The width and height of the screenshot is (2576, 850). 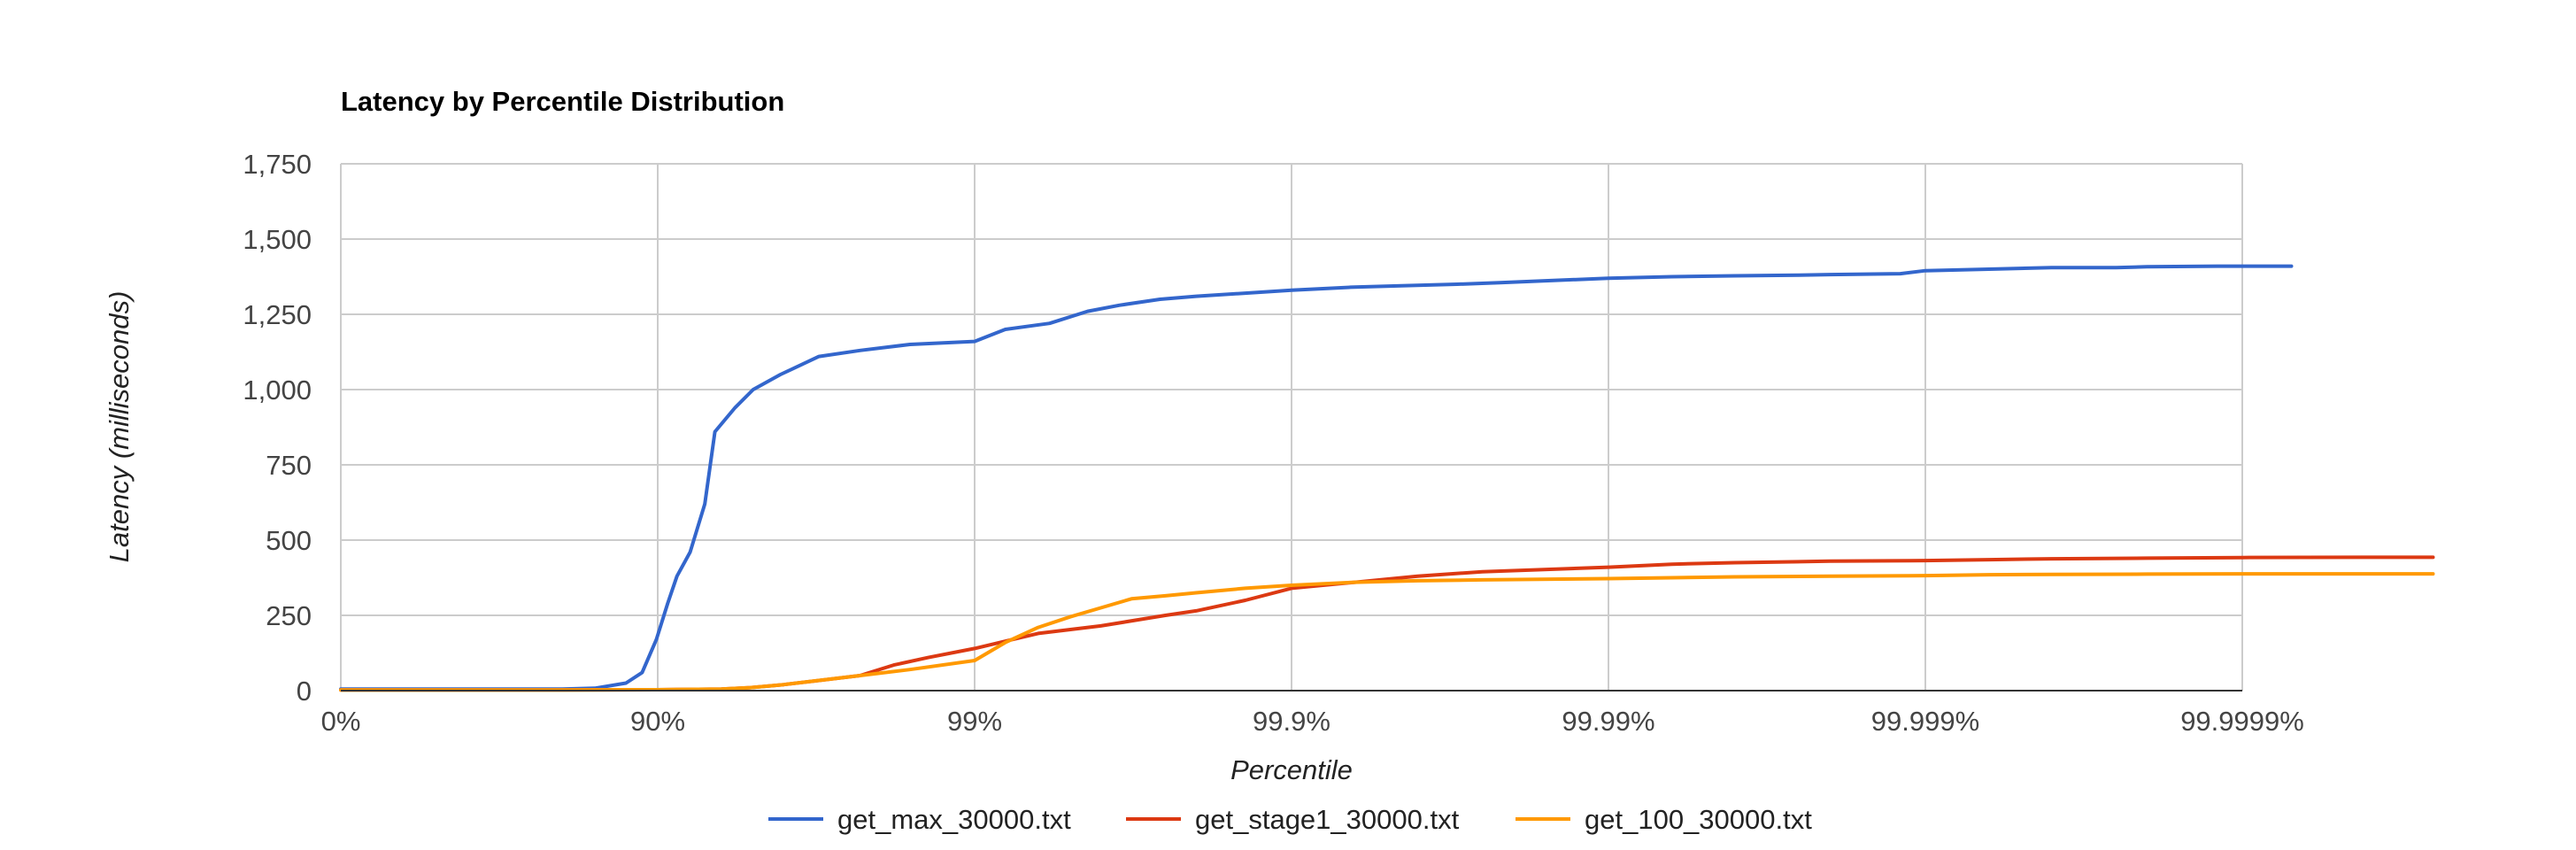 I want to click on x-tick-label: 99.9999%, so click(x=2242, y=721).